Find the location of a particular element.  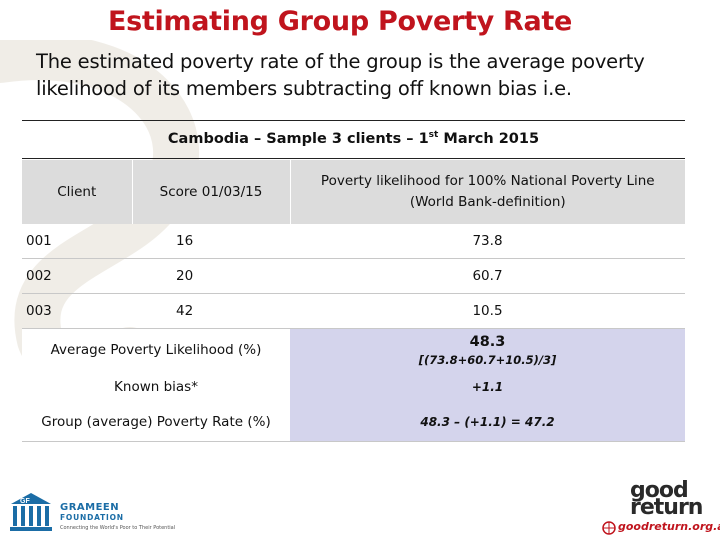

bias-cell: +1.1 is located at coordinates (487, 387).